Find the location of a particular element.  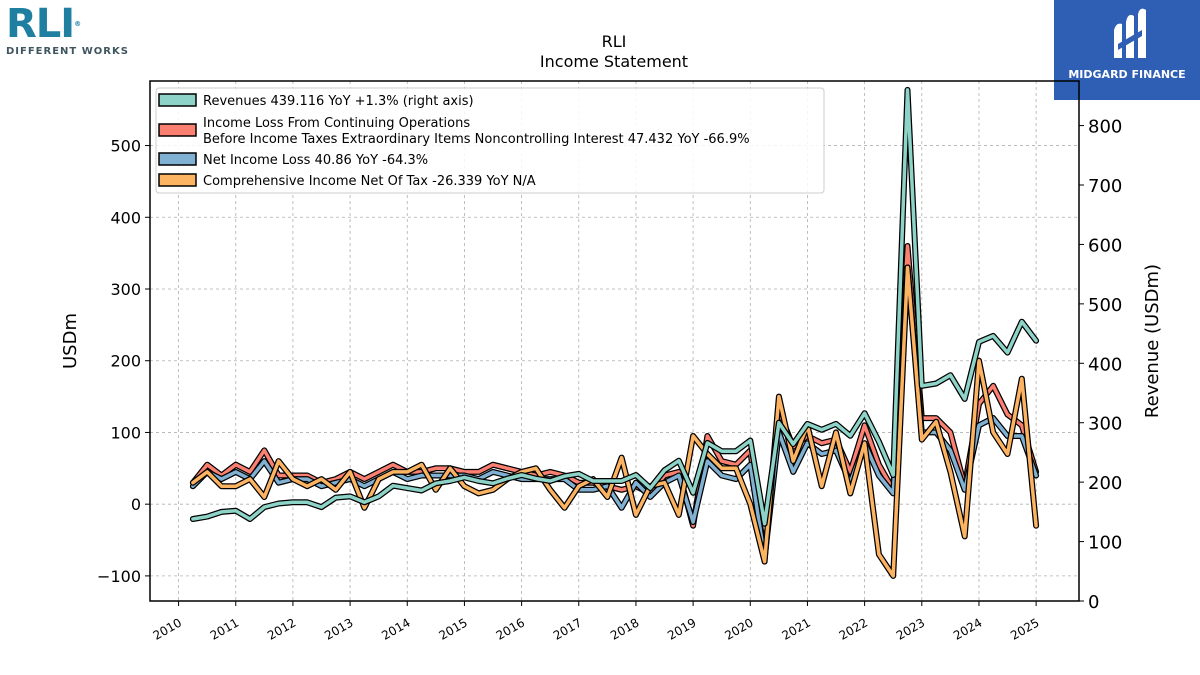

x-tick-label: 2024 is located at coordinates (967, 628).